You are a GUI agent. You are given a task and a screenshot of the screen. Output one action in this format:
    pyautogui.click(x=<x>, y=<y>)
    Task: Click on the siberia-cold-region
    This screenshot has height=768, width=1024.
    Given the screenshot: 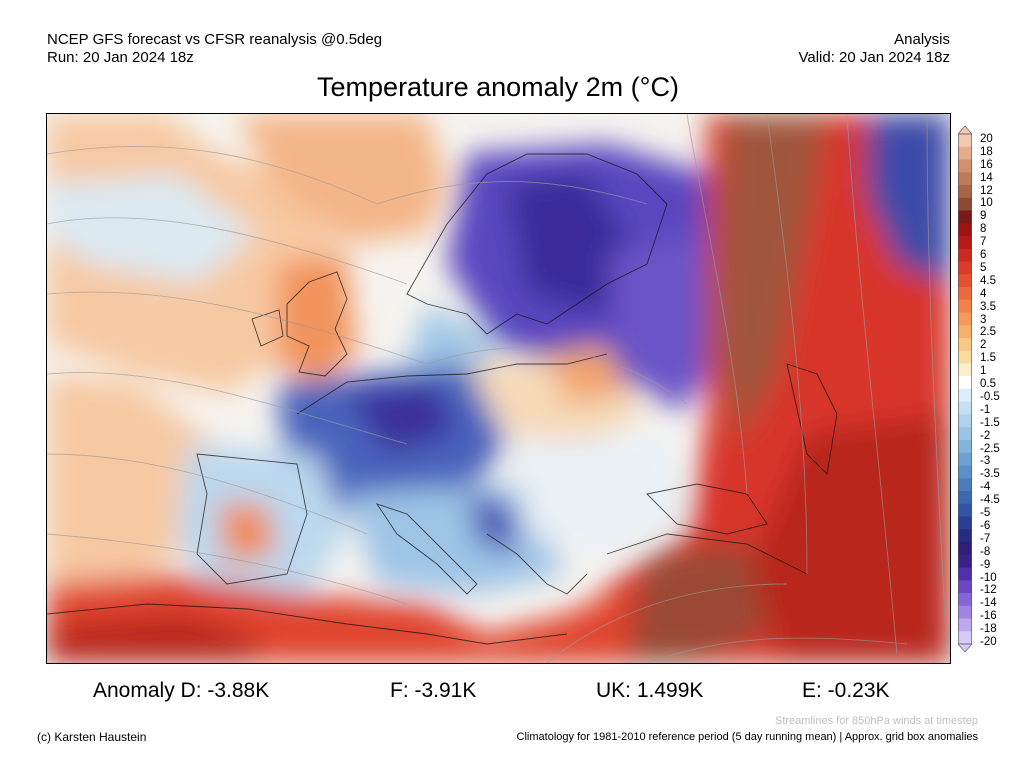 What is the action you would take?
    pyautogui.click(x=908, y=199)
    